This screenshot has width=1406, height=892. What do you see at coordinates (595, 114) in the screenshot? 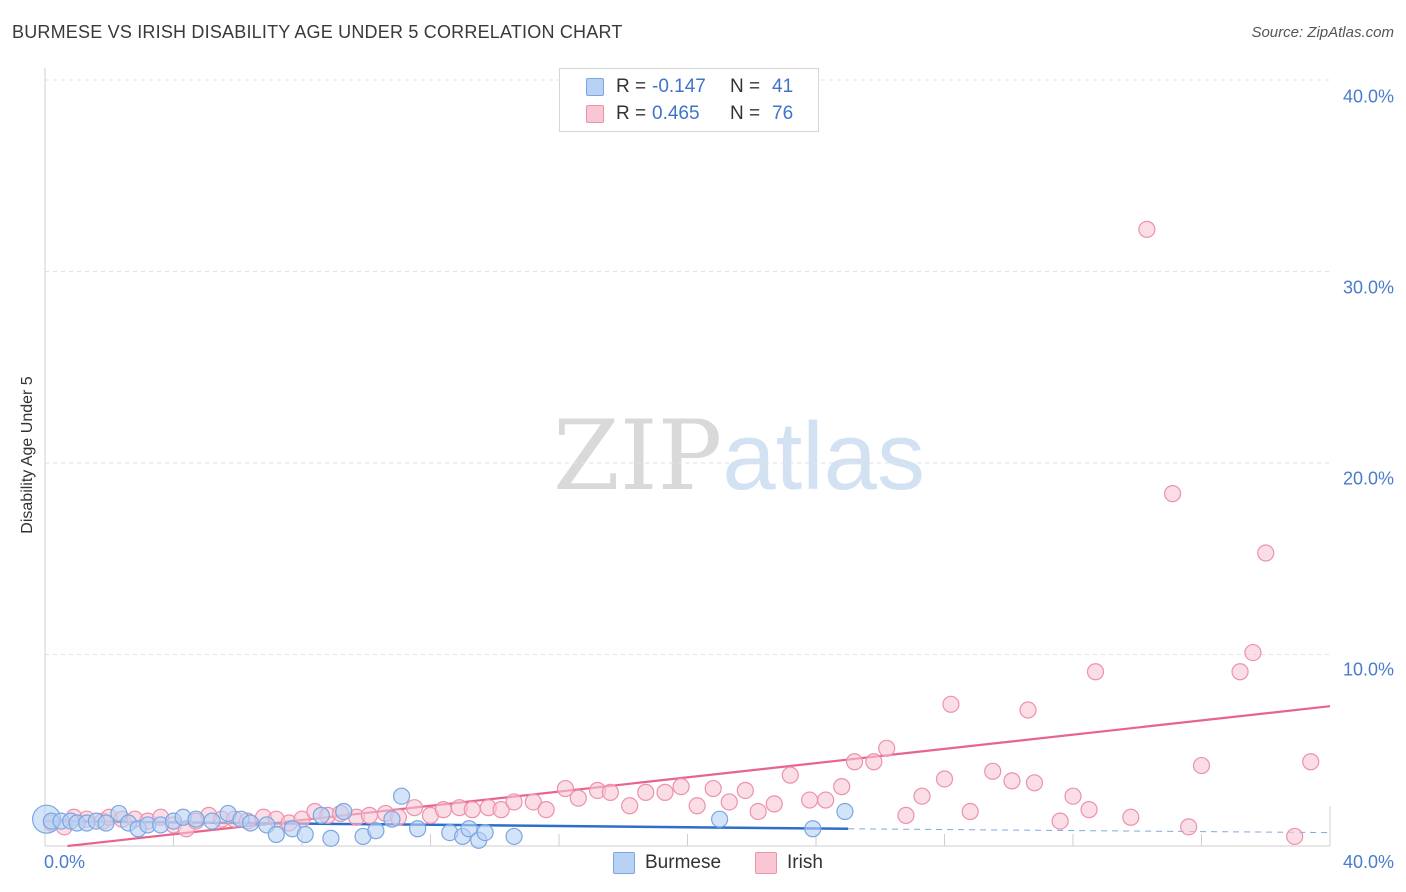
I see `irish-swatch` at bounding box center [595, 114].